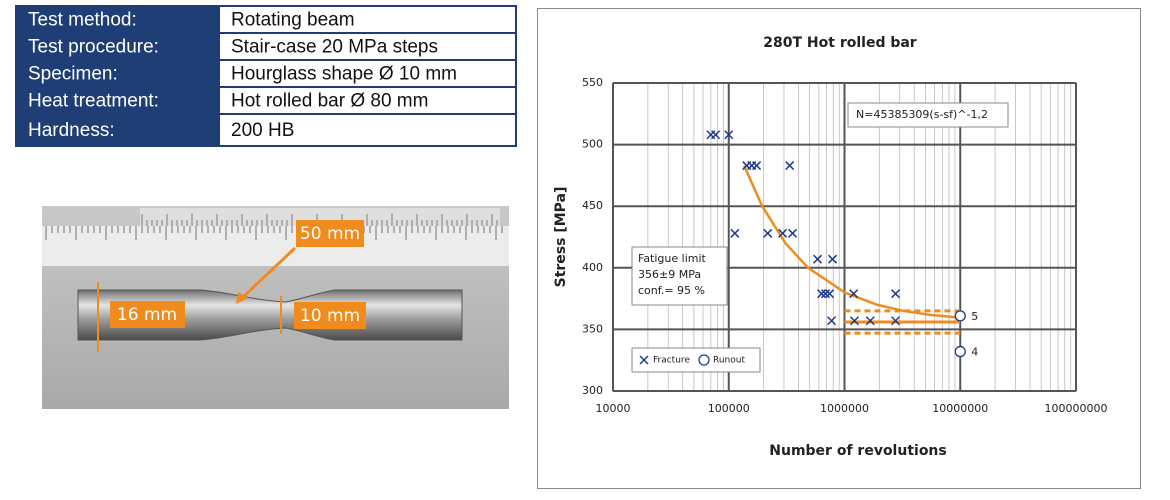  I want to click on x-tick-label: 1000000, so click(844, 408).